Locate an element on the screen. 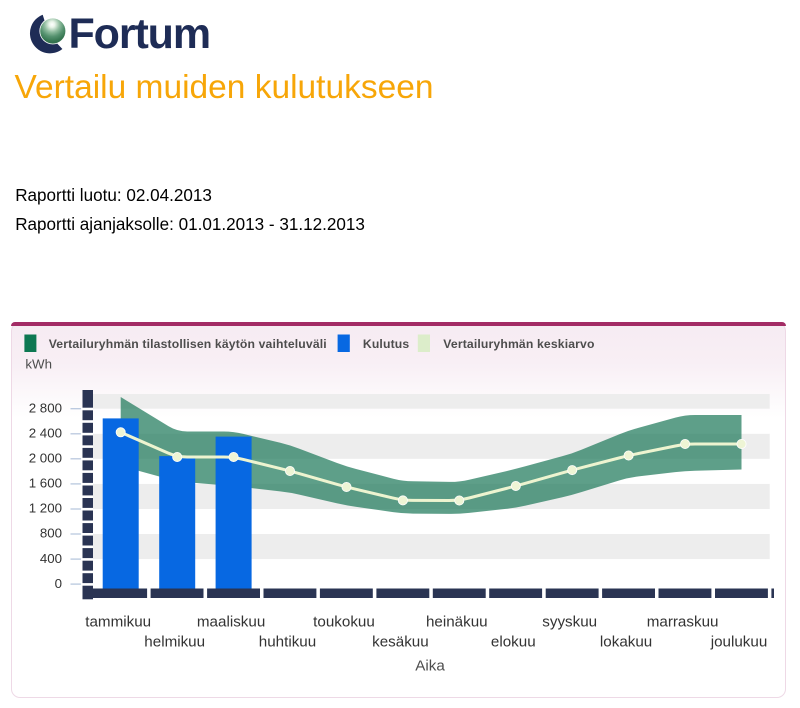  svg-text: huhtikuu is located at coordinates (287, 642).